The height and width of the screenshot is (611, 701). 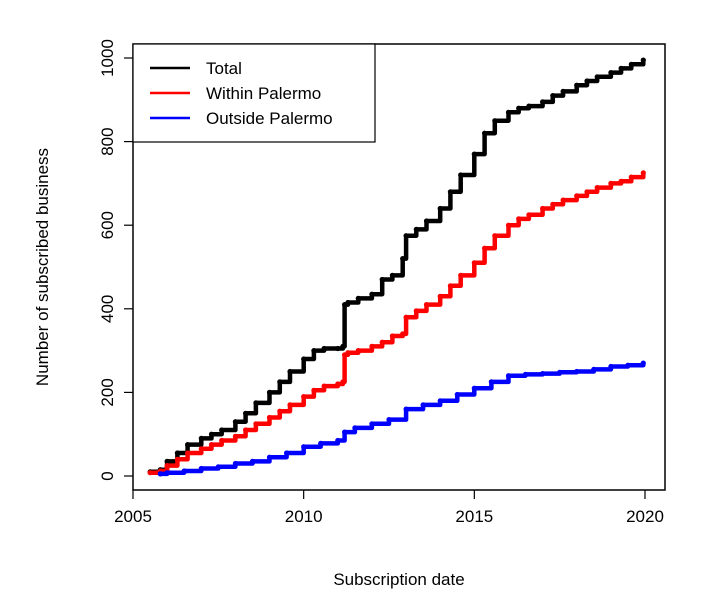 I want to click on x-tick-label: 2015, so click(x=474, y=516).